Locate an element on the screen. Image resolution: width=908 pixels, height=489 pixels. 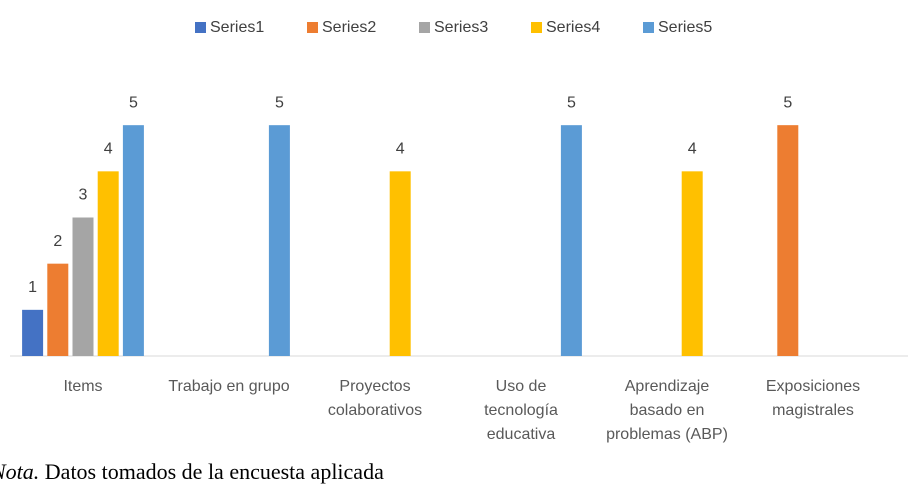
note-text: Datos tomados de la encuesta aplicada is located at coordinates (211, 471).